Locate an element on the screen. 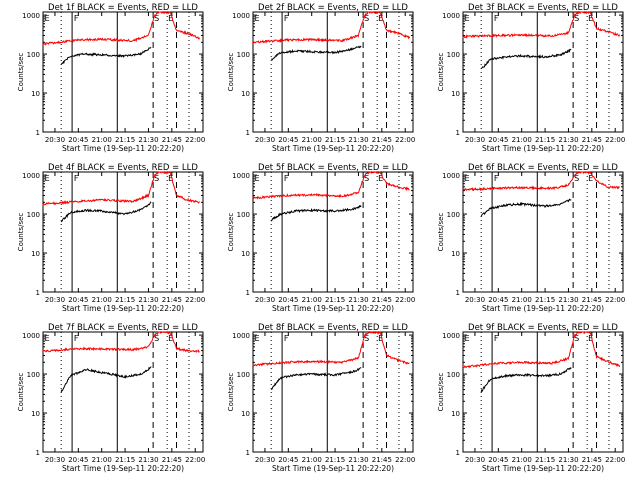  panel-title: Det 9f BLACK = Events, RED = LLD is located at coordinates (543, 328).